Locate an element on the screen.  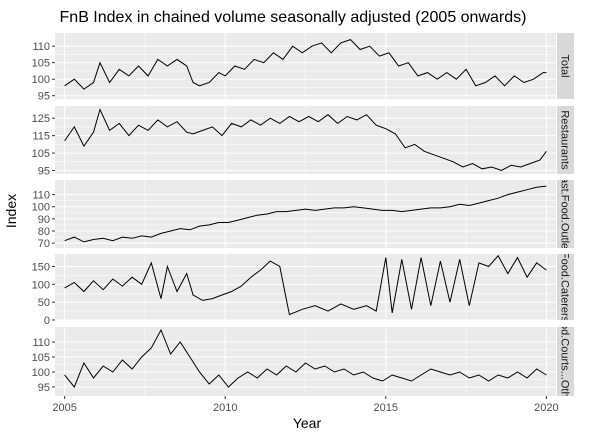
x-tick-label: 2005 is located at coordinates (64, 408).